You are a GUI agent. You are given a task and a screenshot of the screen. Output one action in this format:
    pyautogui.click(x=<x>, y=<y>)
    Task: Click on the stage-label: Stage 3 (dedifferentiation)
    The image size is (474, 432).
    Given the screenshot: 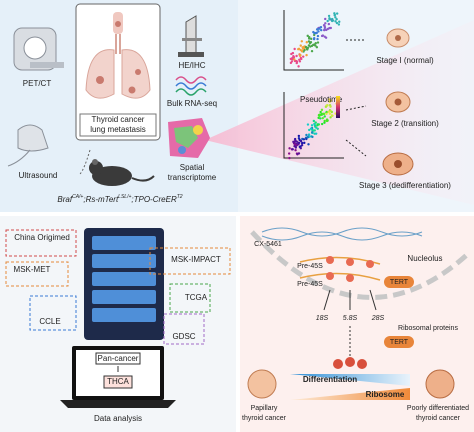 What is the action you would take?
    pyautogui.click(x=405, y=185)
    